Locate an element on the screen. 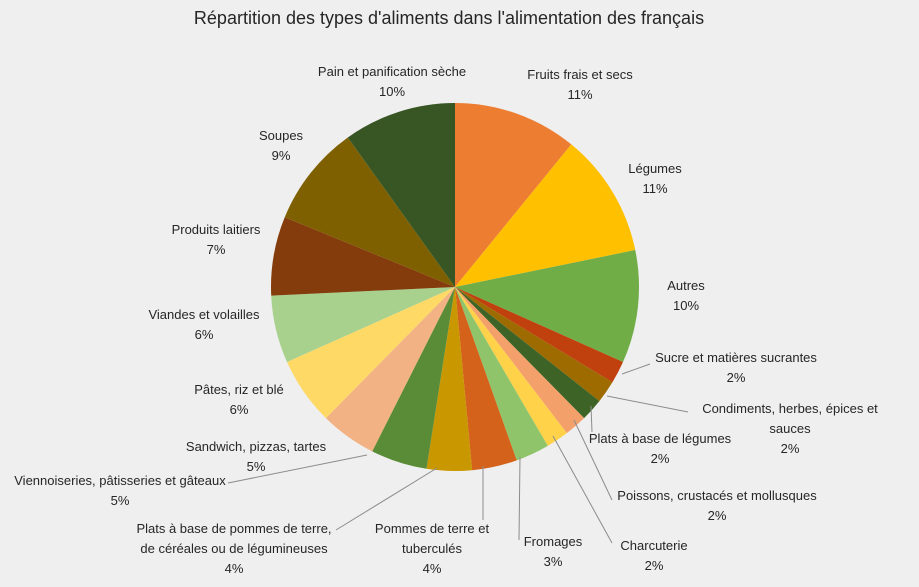 This screenshot has width=919, height=587. data-label: Produits laitiers 7% is located at coordinates (216, 239).